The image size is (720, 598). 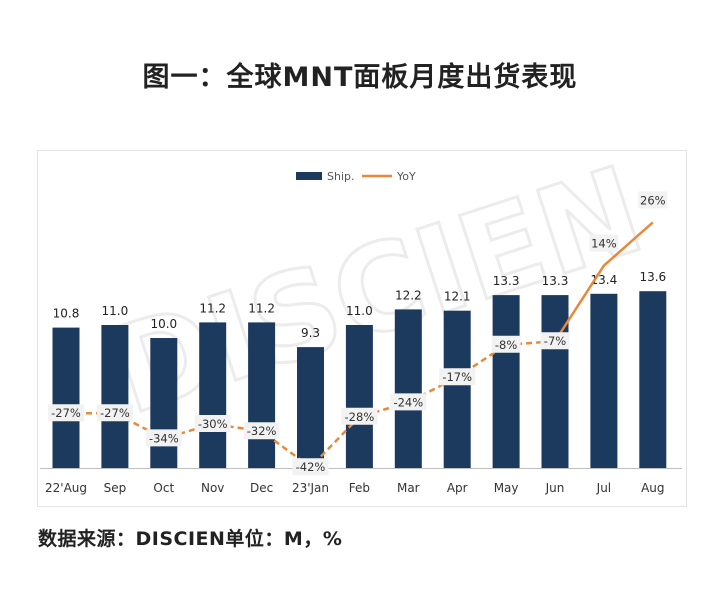 I want to click on yoy-value-label: -32%, so click(x=262, y=431).